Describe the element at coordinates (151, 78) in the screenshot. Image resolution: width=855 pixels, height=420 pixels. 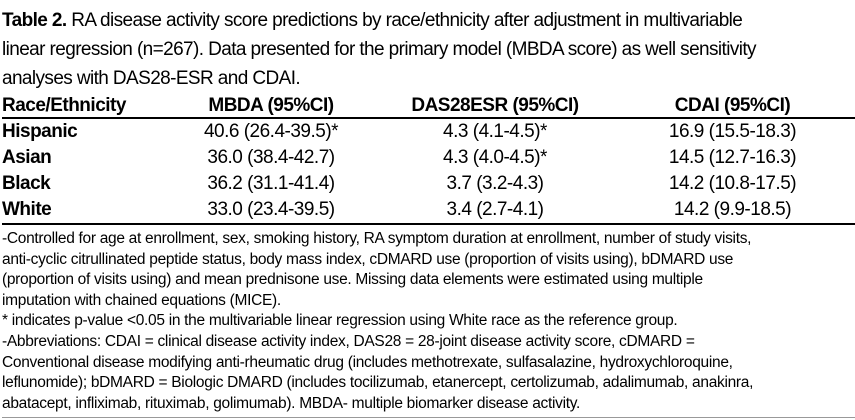
I see `caption-line: analyses with DAS28-ESR and CDAI.` at that location.